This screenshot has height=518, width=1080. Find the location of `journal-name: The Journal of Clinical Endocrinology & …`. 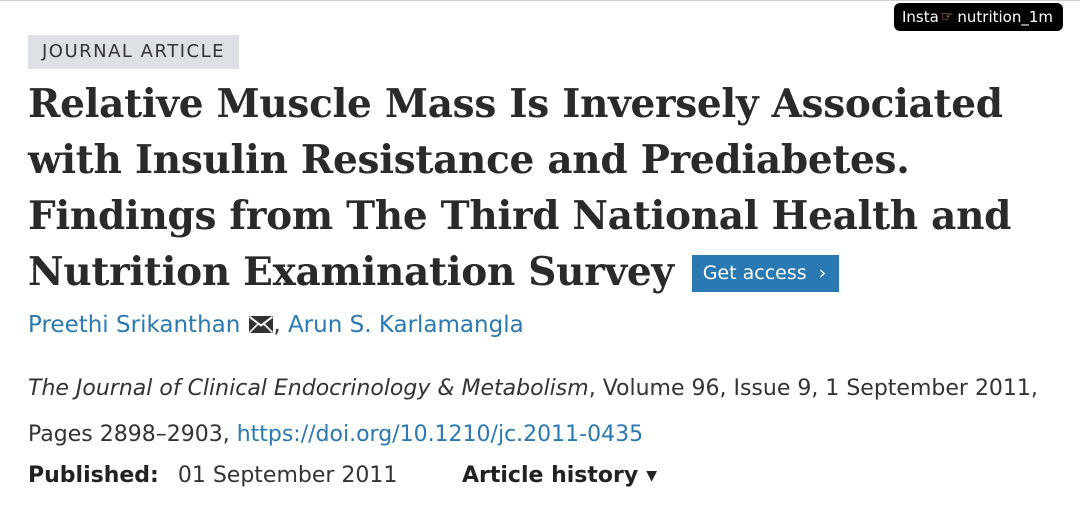

journal-name: The Journal of Clinical Endocrinology & … is located at coordinates (308, 388).